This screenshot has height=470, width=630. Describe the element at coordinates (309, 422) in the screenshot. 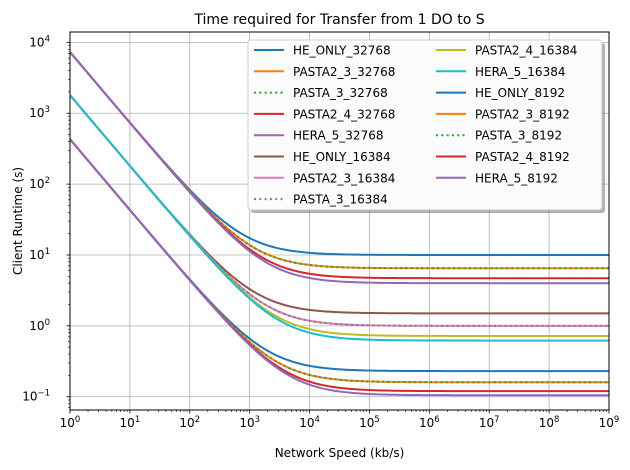

I see `x-tick-label: 104` at that location.